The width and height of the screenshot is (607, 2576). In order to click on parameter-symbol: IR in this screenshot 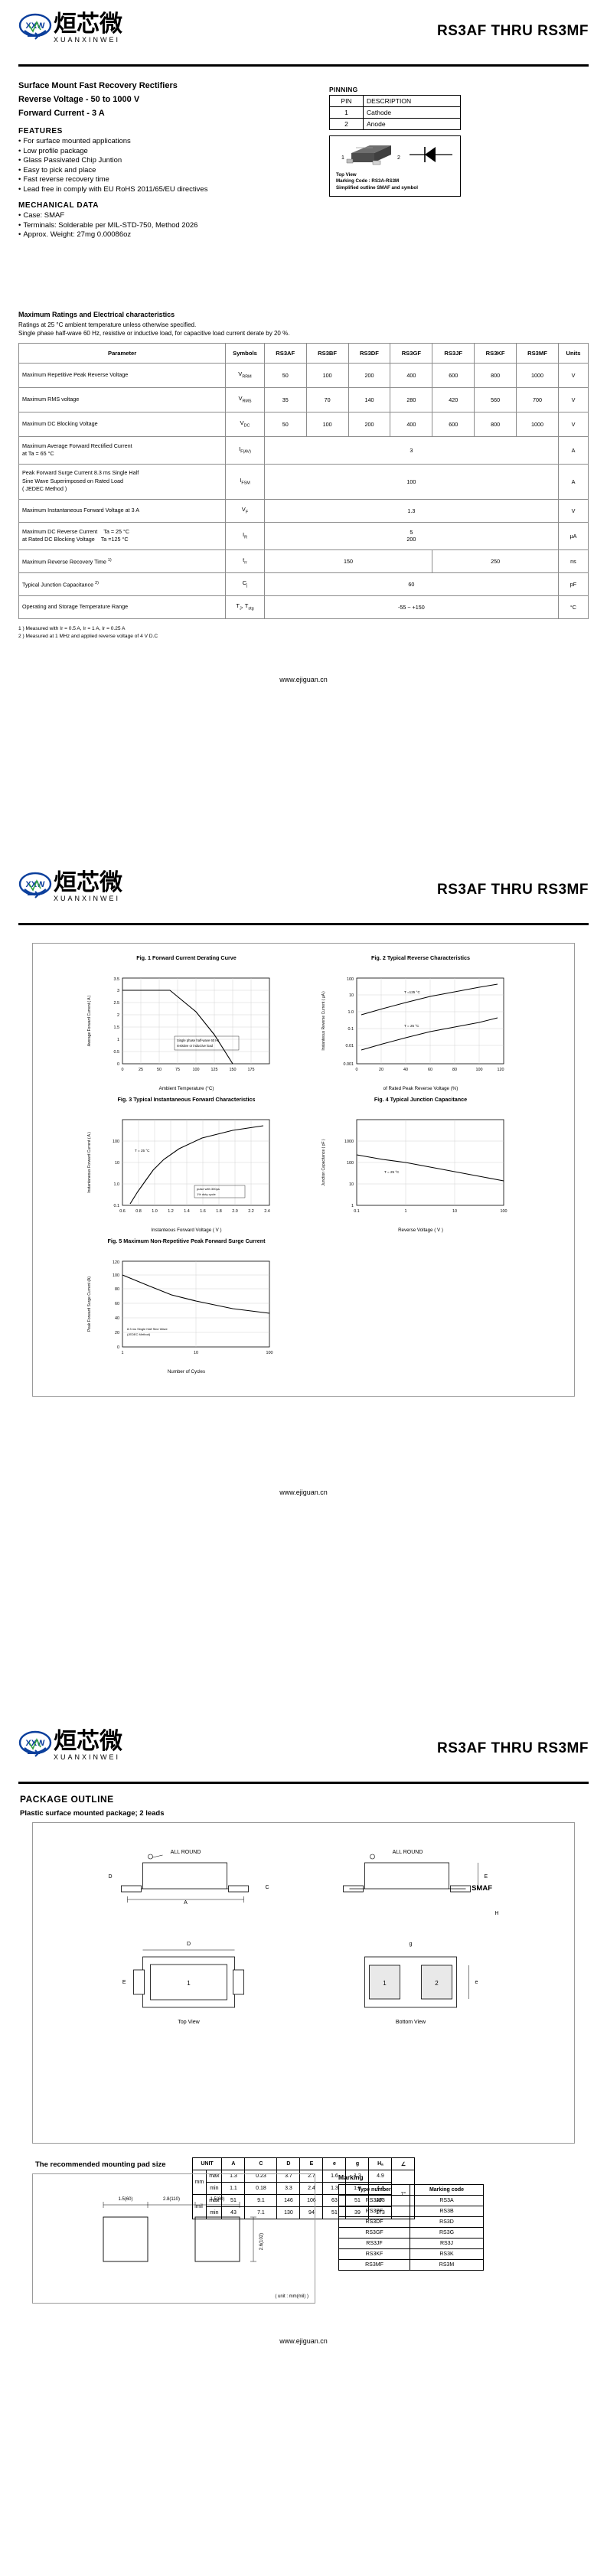, I will do `click(245, 535)`.